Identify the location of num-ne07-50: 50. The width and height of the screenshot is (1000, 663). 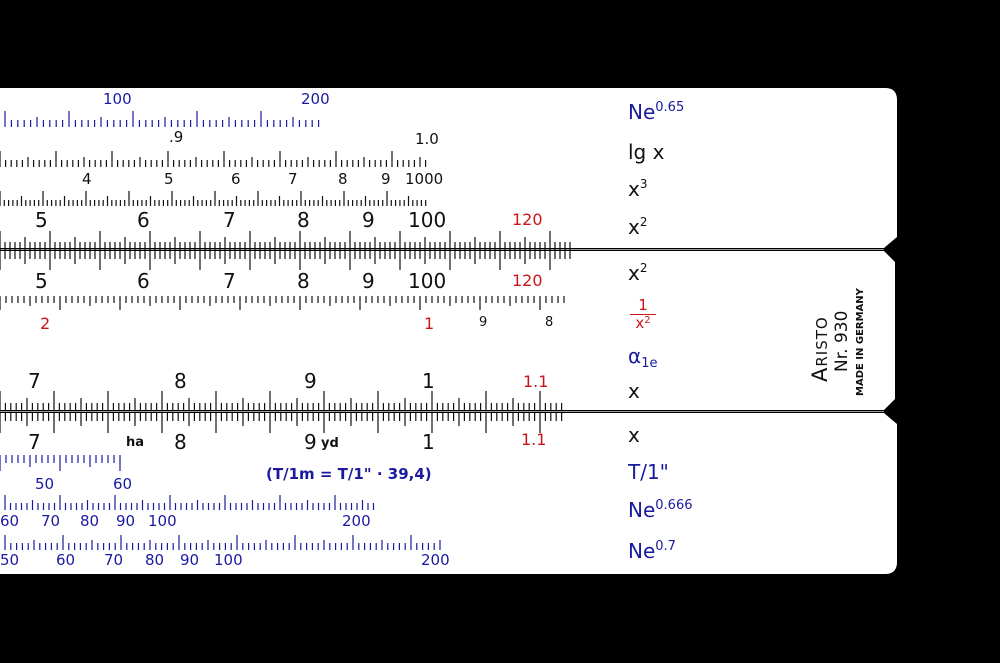
(10, 560).